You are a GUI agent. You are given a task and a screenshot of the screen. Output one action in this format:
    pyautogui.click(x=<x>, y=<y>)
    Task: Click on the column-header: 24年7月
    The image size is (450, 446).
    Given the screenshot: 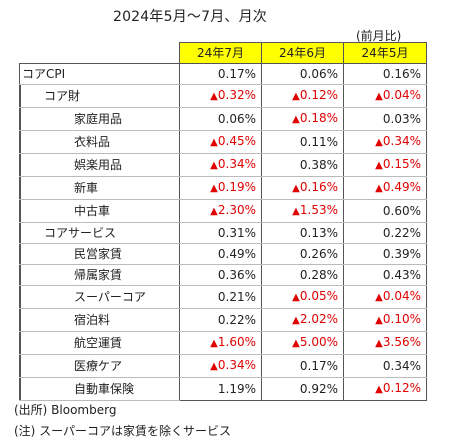 What is the action you would take?
    pyautogui.click(x=220, y=53)
    